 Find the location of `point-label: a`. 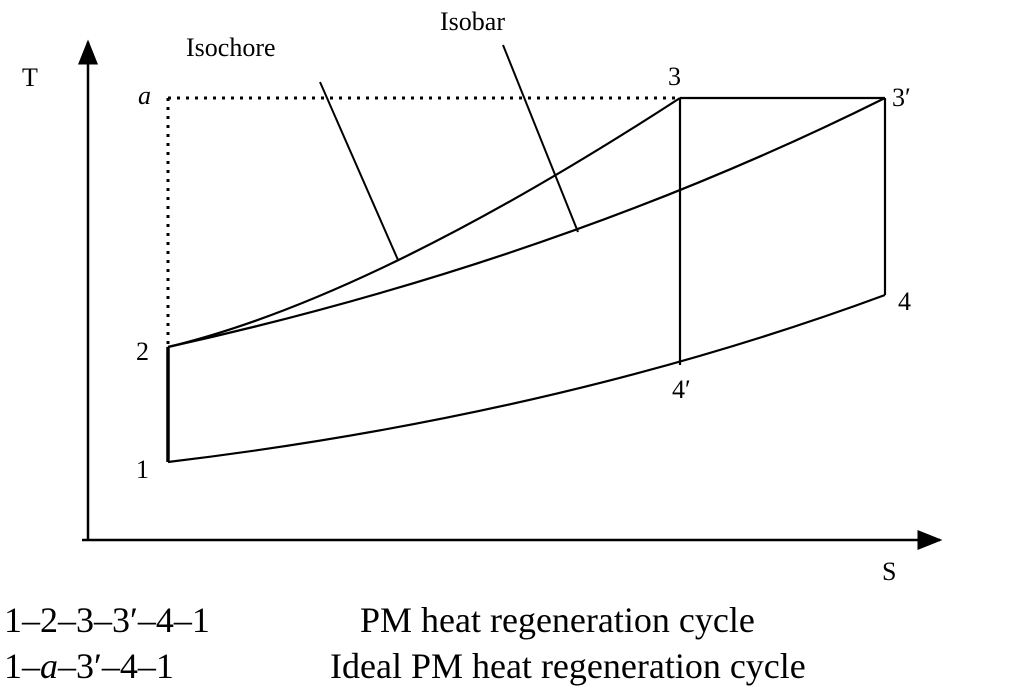

point-label: a is located at coordinates (144, 95).